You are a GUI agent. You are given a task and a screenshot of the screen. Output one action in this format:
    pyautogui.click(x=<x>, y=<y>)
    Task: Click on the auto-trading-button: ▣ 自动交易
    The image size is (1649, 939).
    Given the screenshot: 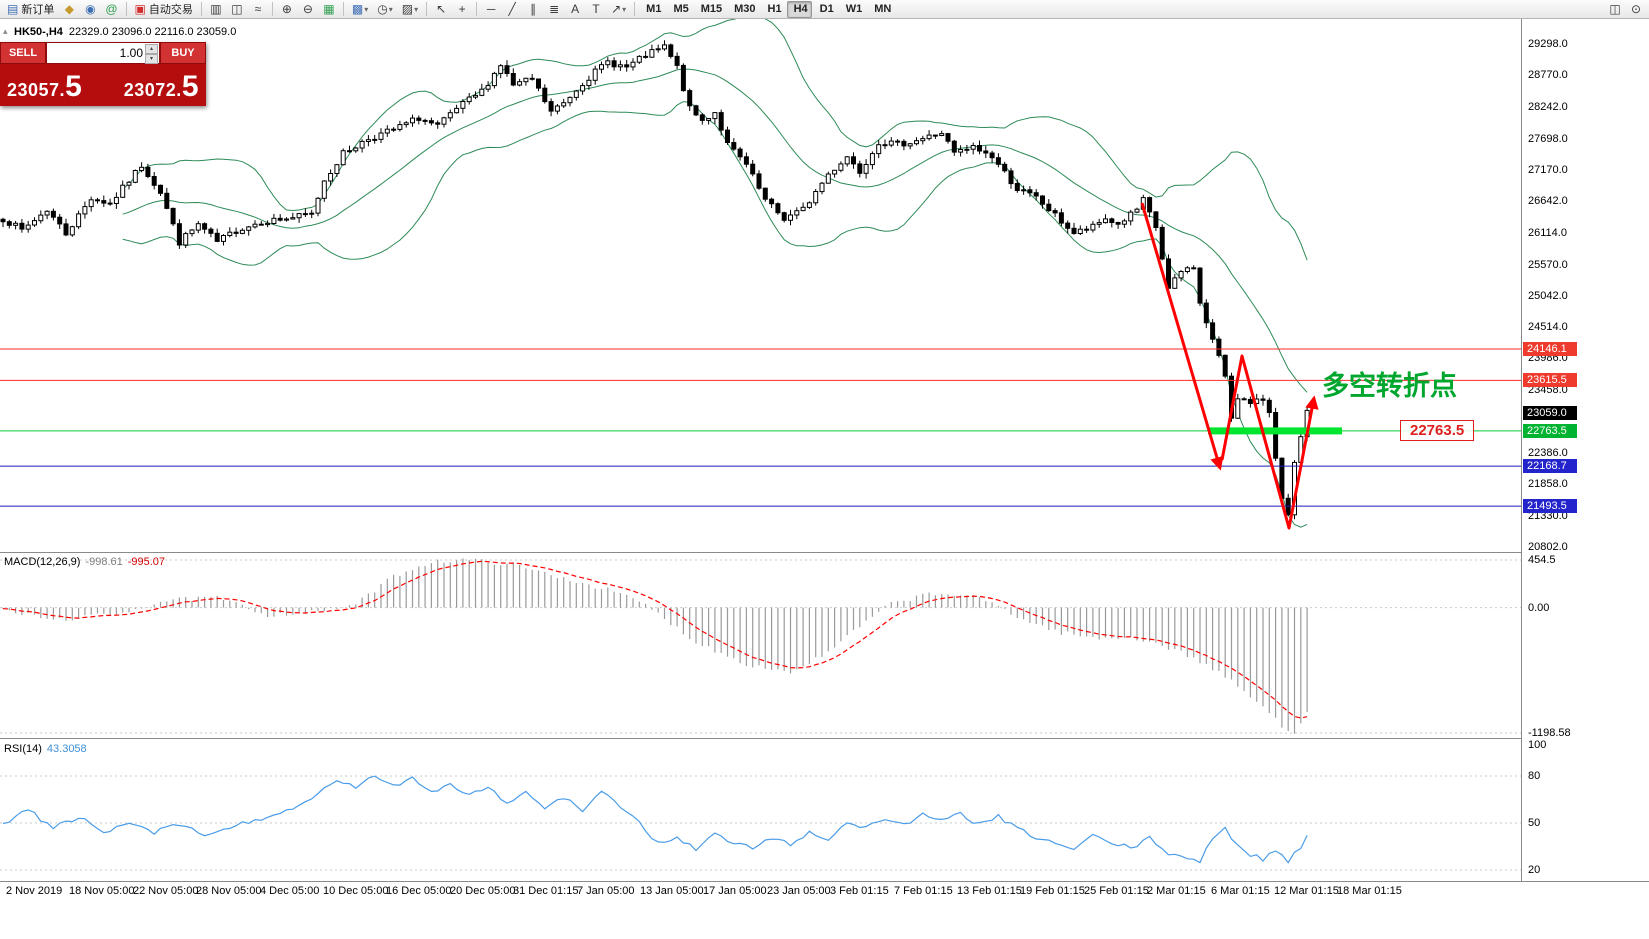 What is the action you would take?
    pyautogui.click(x=164, y=9)
    